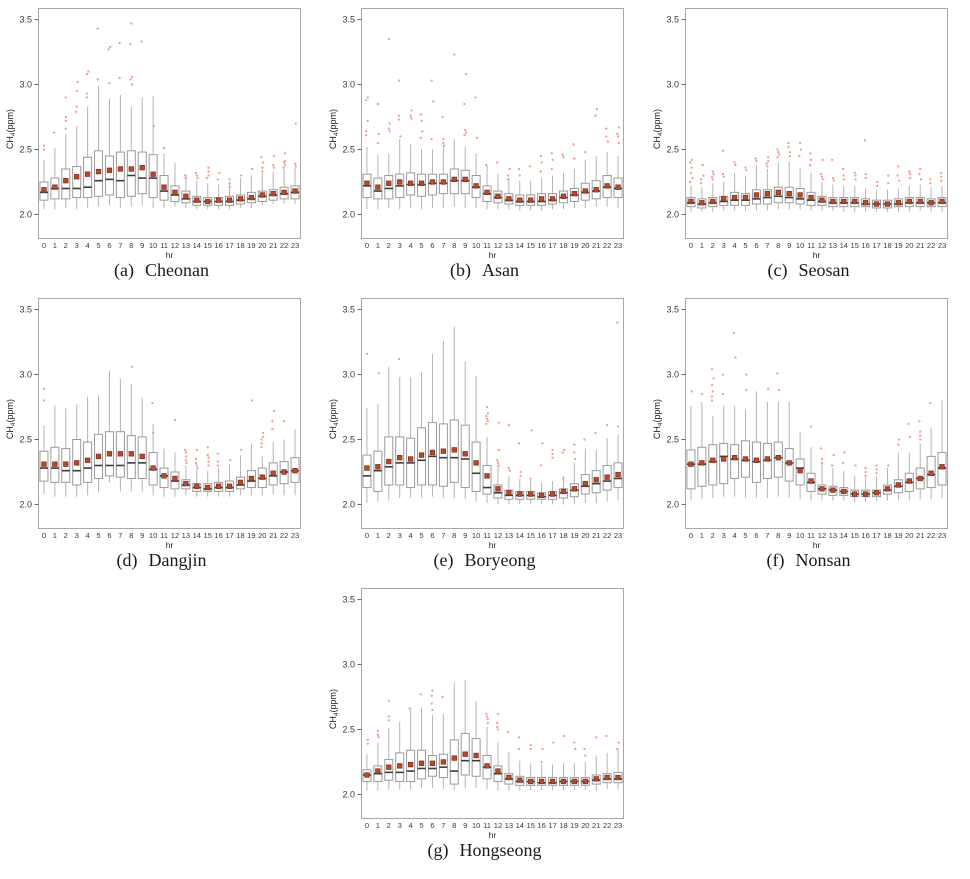 This screenshot has width=970, height=879. Describe the element at coordinates (465, 245) in the screenshot. I see `x-tick-label: 9` at that location.